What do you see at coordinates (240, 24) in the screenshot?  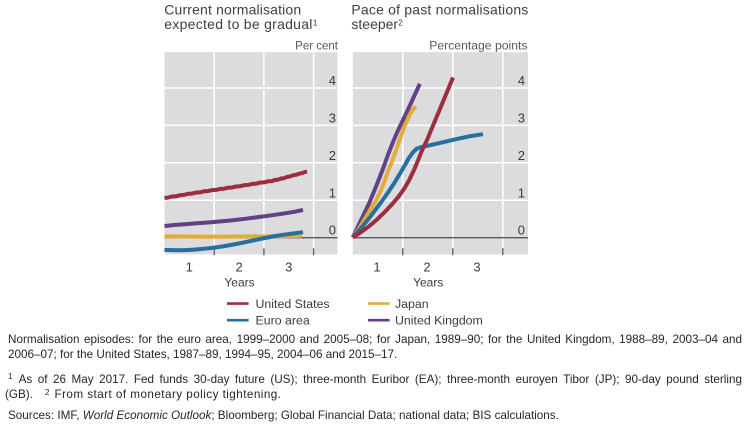 I see `svg-text: expected to be gradual1` at bounding box center [240, 24].